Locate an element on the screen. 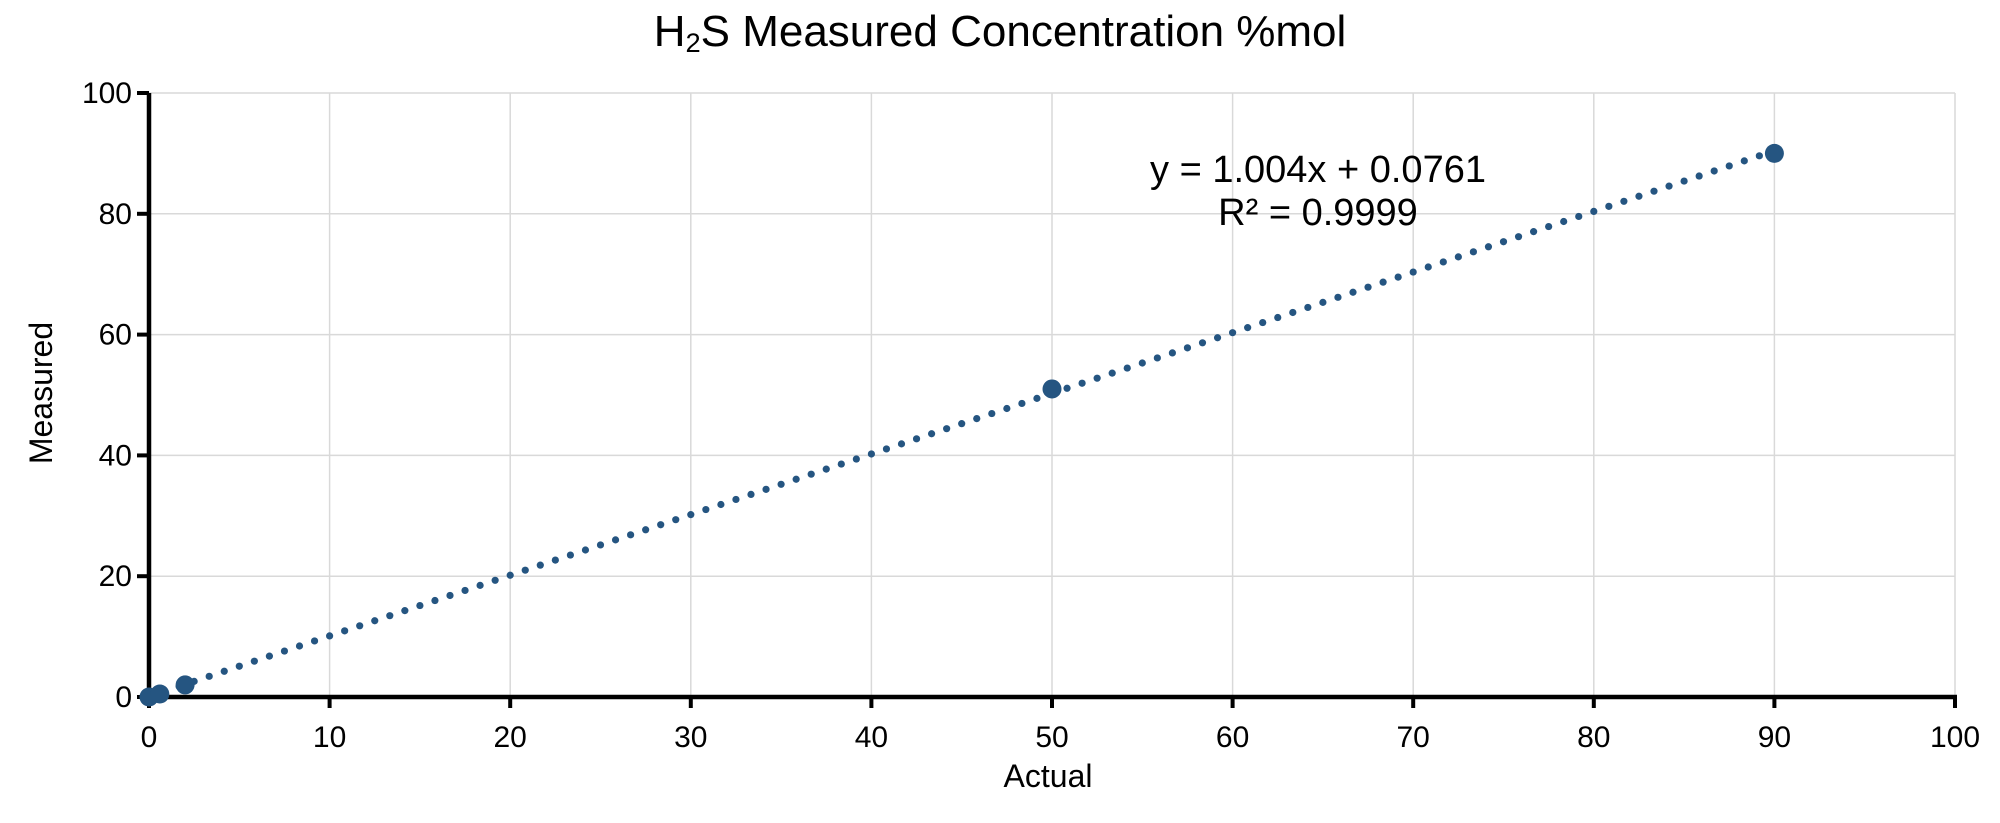 Image resolution: width=2000 pixels, height=823 pixels. trendline-annotation: y = 1.004x + 0.0761 R² = 0.9999 is located at coordinates (1318, 192).